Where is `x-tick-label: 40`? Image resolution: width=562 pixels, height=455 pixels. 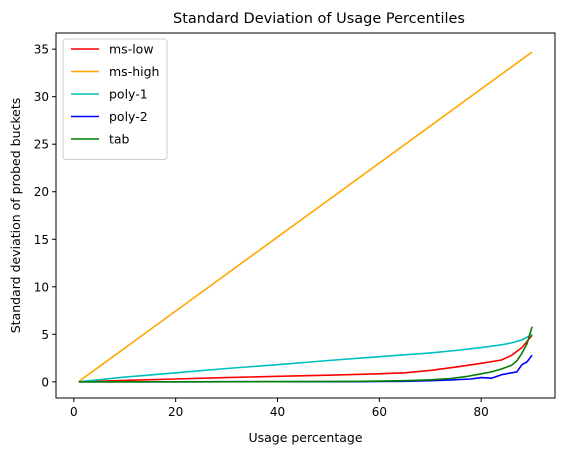 x-tick-label: 40 is located at coordinates (277, 412).